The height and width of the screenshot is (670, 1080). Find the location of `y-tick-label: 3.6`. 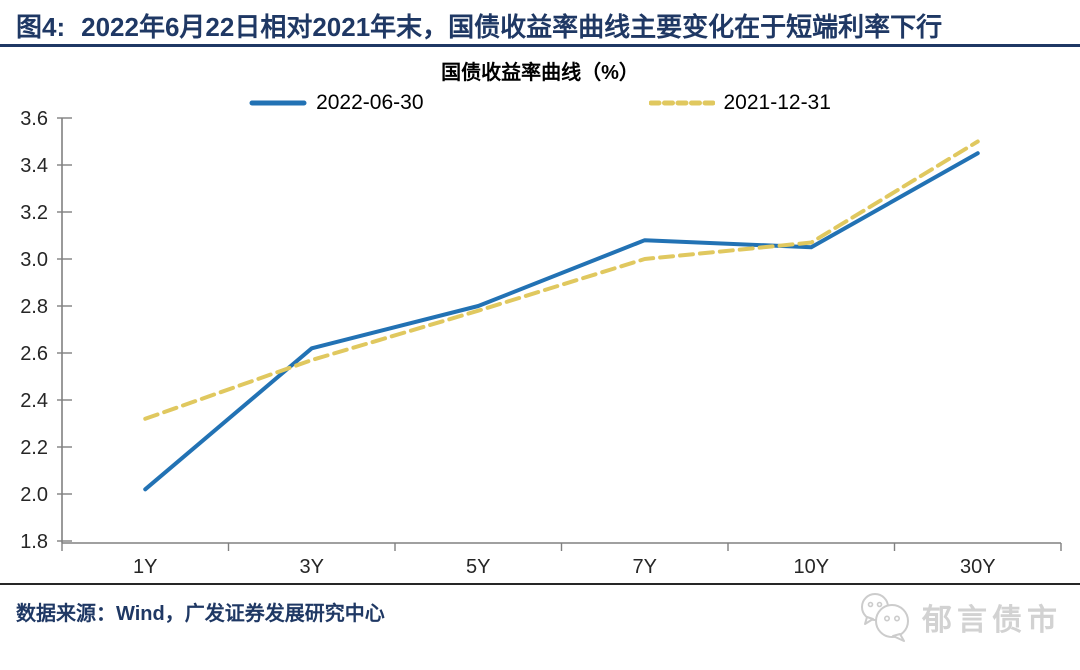

y-tick-label: 3.6 is located at coordinates (34, 119).